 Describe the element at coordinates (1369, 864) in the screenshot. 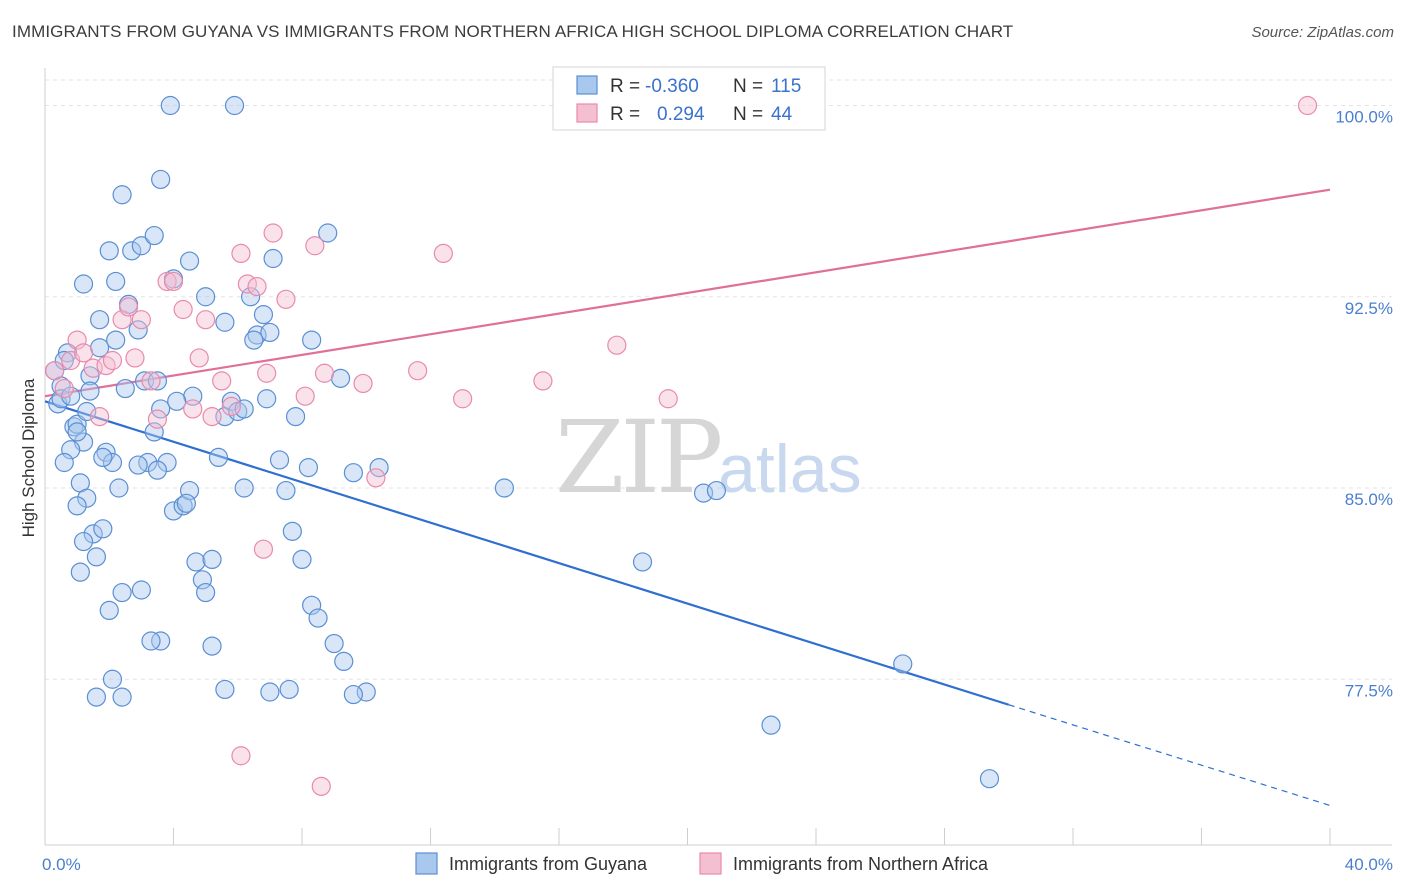

I see `x-tick-label: 40.0%` at that location.